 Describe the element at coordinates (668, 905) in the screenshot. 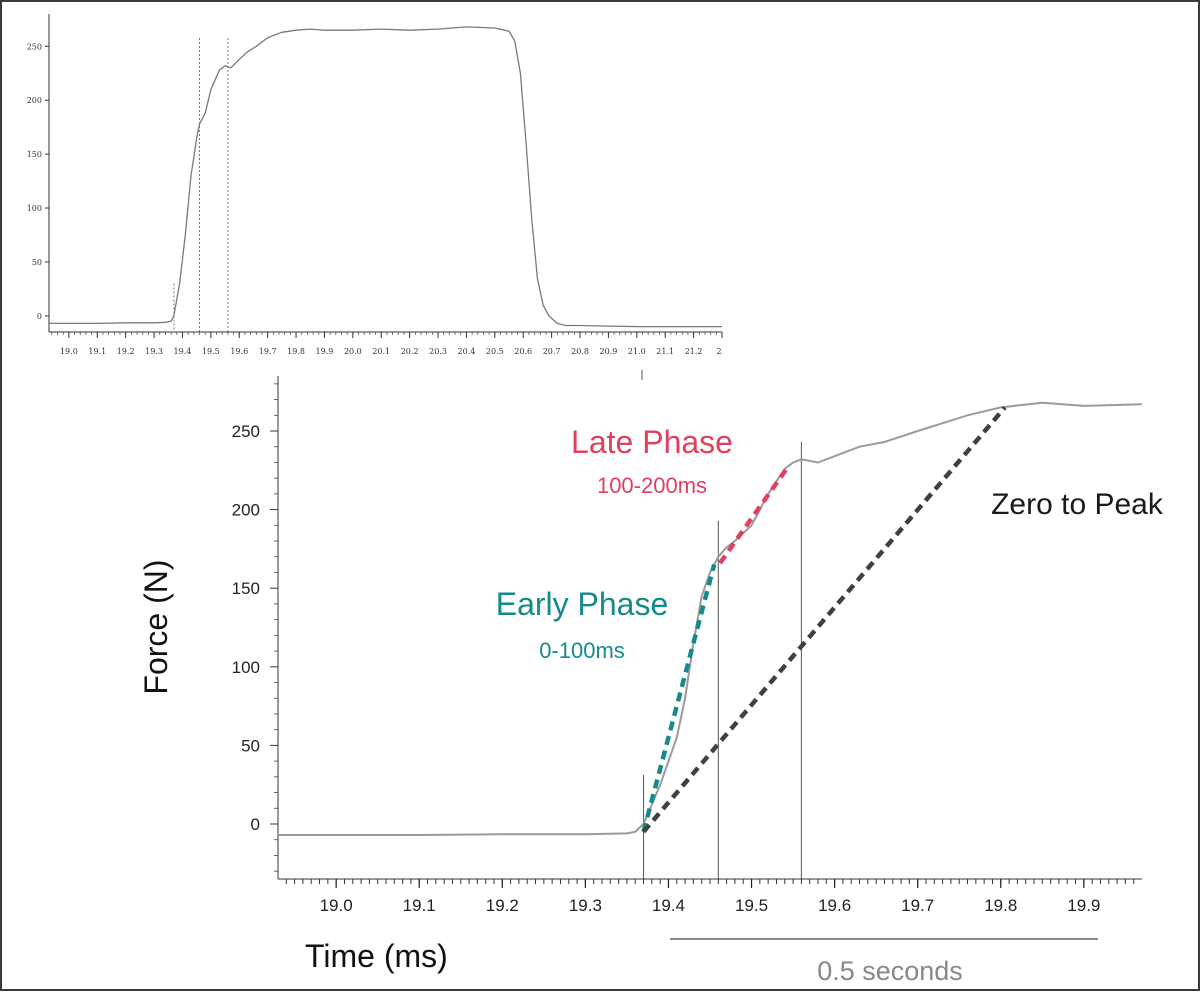

I see `detail-x-tick-label: 19.4` at that location.